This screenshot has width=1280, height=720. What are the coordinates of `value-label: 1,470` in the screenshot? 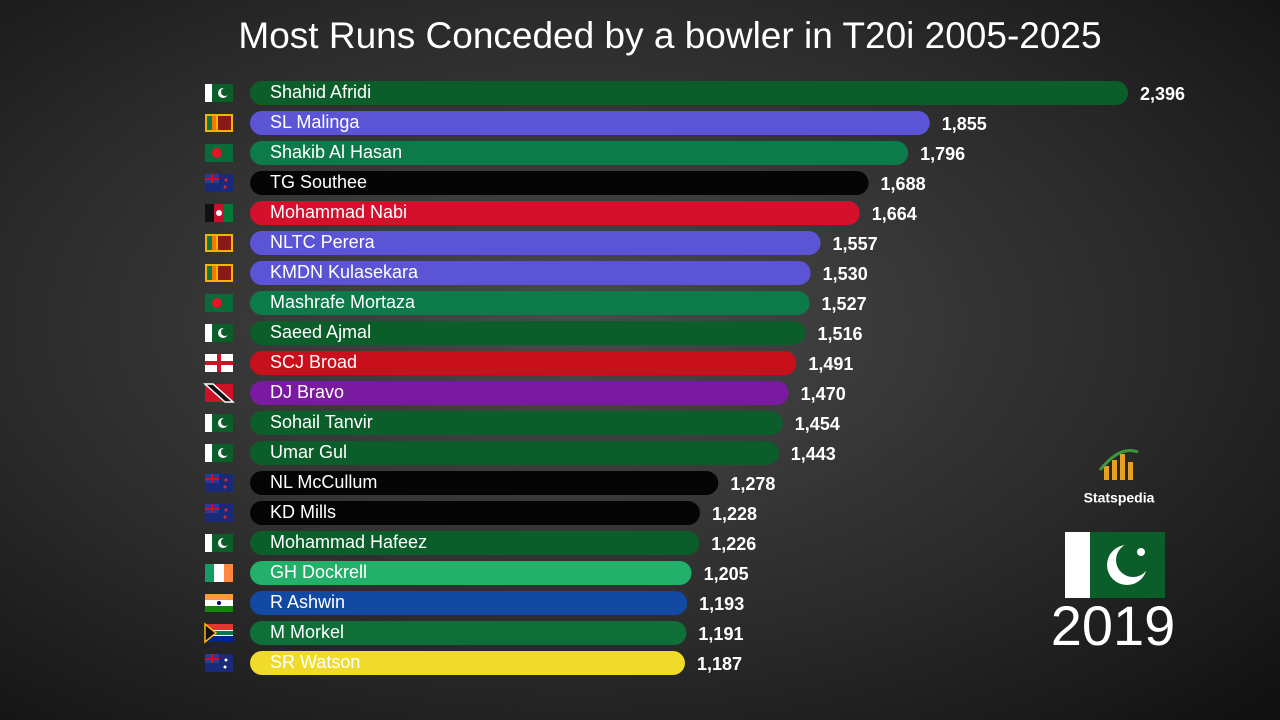 It's located at (823, 394).